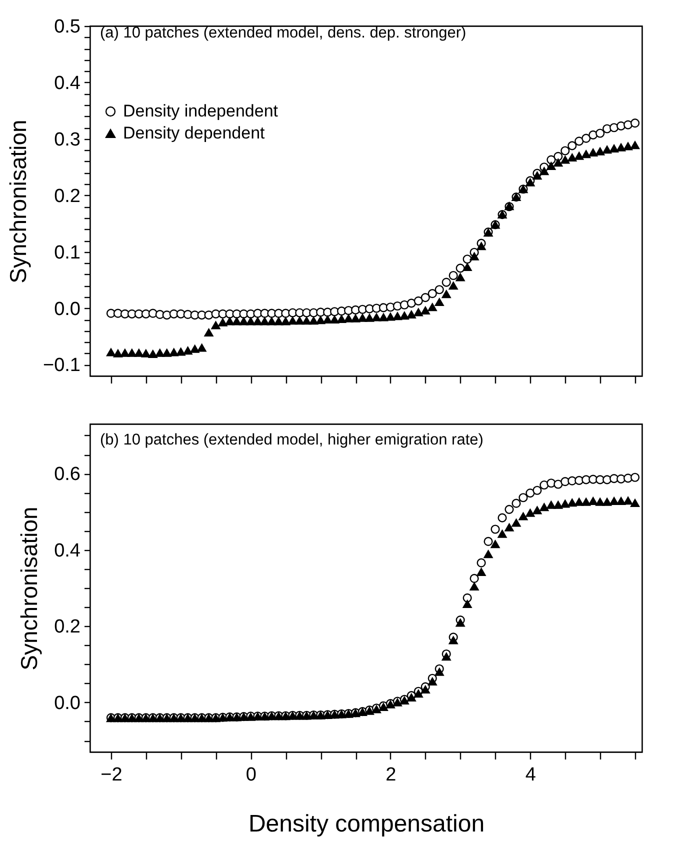 The width and height of the screenshot is (681, 841). Describe the element at coordinates (200, 111) in the screenshot. I see `legend-label: Density independent` at that location.